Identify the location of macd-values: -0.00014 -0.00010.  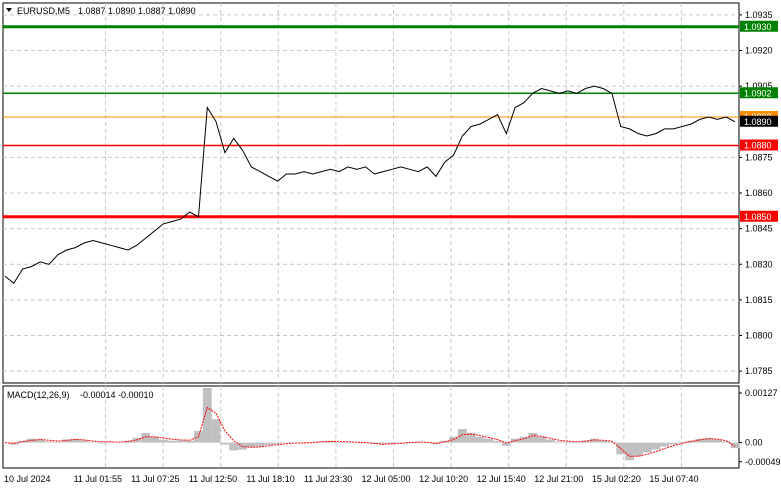
(117, 395).